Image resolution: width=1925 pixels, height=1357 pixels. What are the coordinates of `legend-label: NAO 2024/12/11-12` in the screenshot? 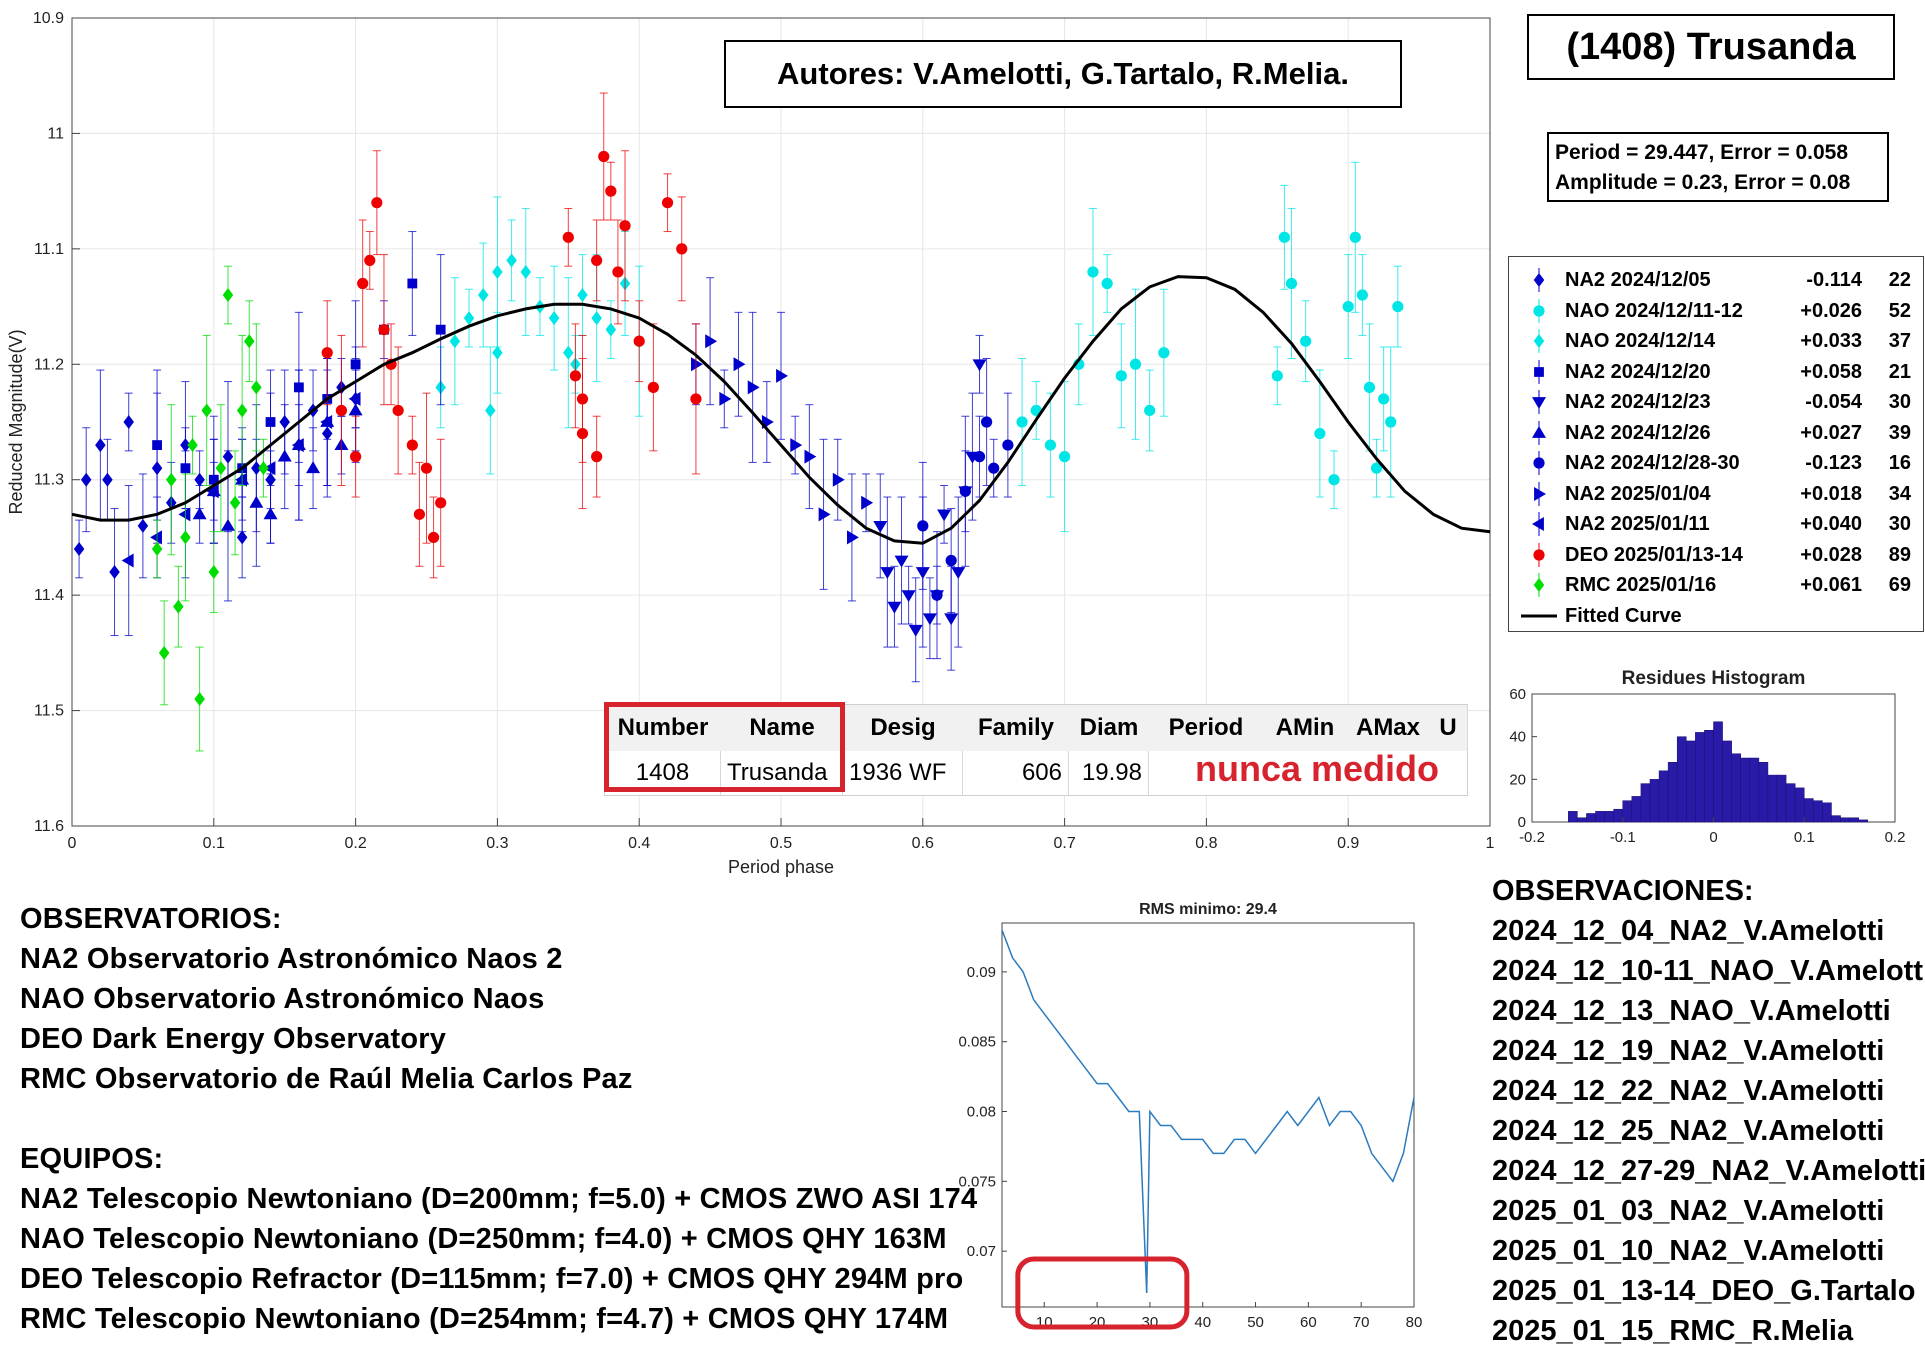 It's located at (1654, 310).